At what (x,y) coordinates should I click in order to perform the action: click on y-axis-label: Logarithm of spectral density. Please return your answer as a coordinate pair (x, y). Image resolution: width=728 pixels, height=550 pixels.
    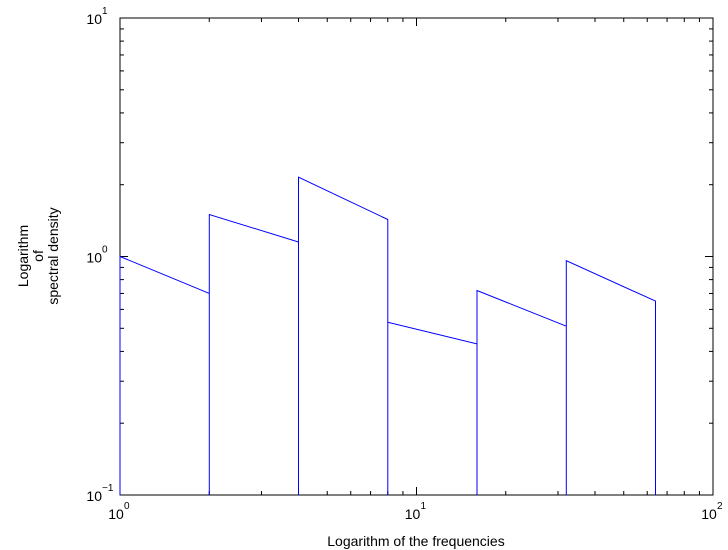
    Looking at the image, I should click on (38, 255).